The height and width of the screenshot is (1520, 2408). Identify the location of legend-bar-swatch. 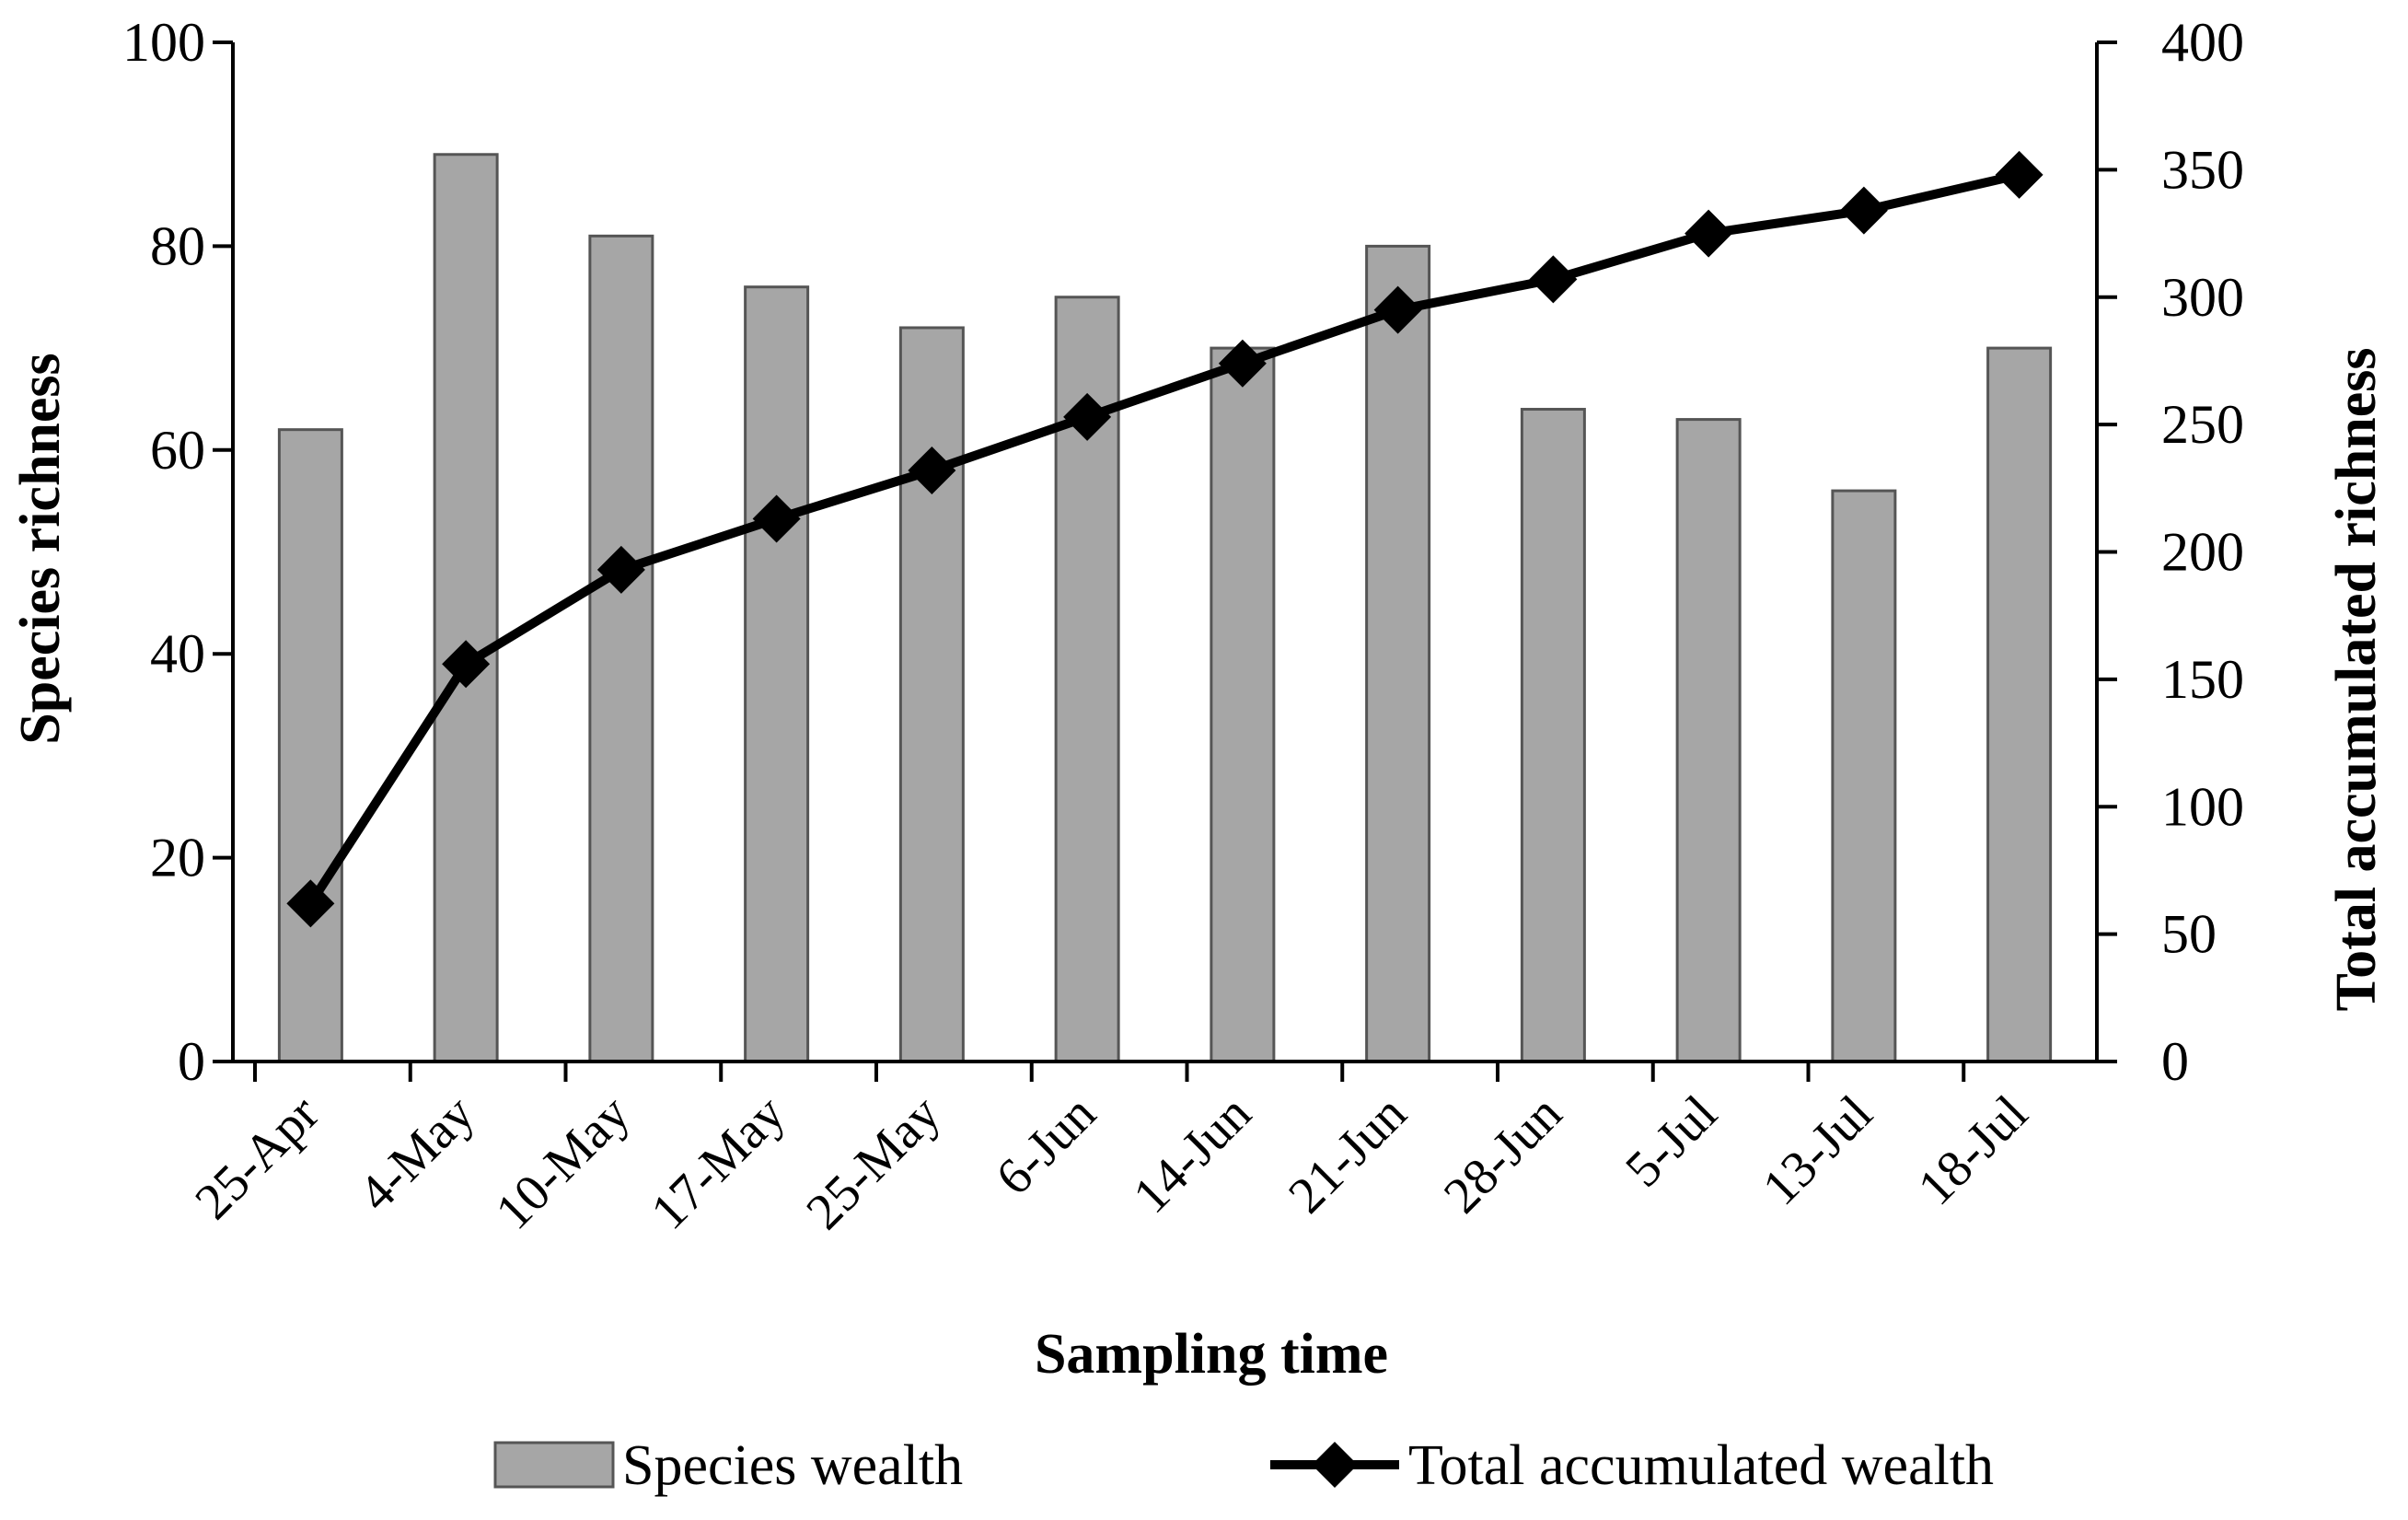
(554, 1465).